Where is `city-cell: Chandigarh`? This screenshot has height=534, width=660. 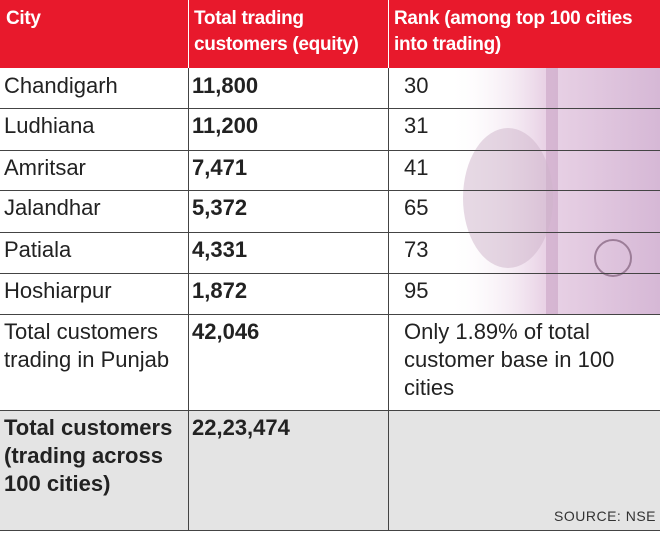 city-cell: Chandigarh is located at coordinates (61, 85).